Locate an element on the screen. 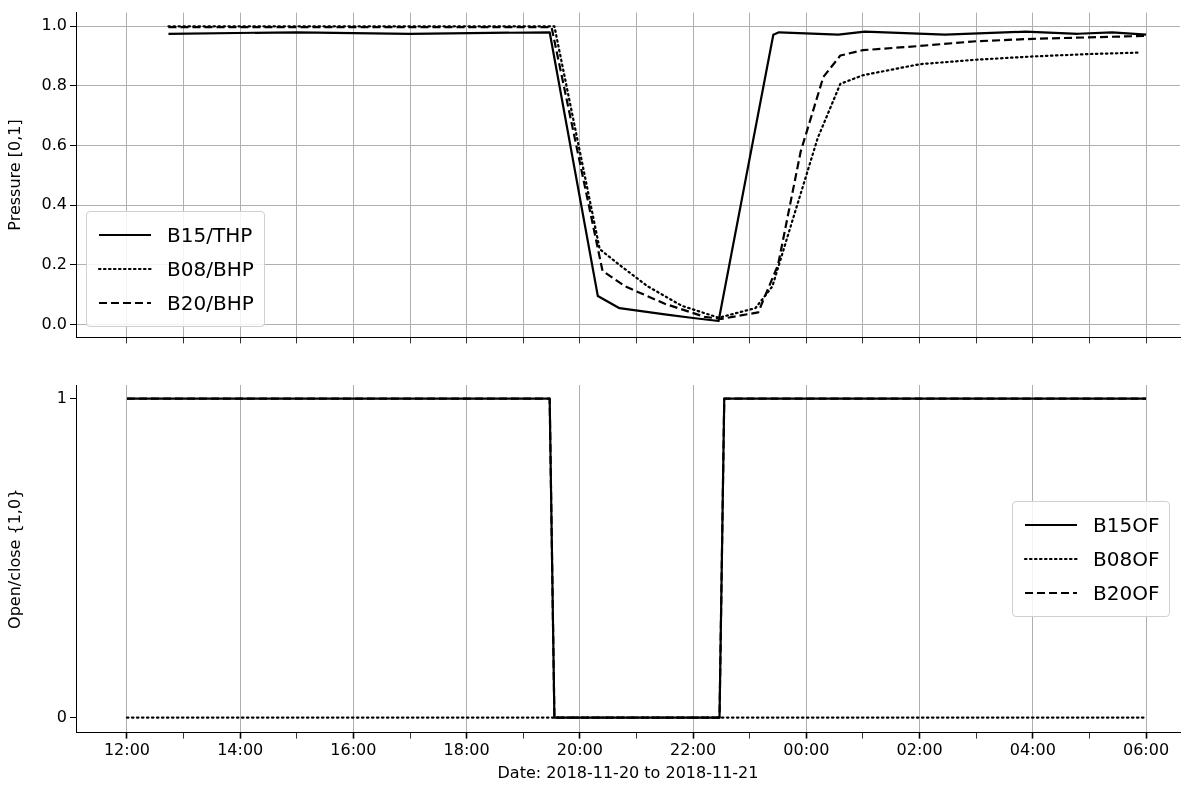  y-axis-title: Pressure [0,1] is located at coordinates (14, 175).